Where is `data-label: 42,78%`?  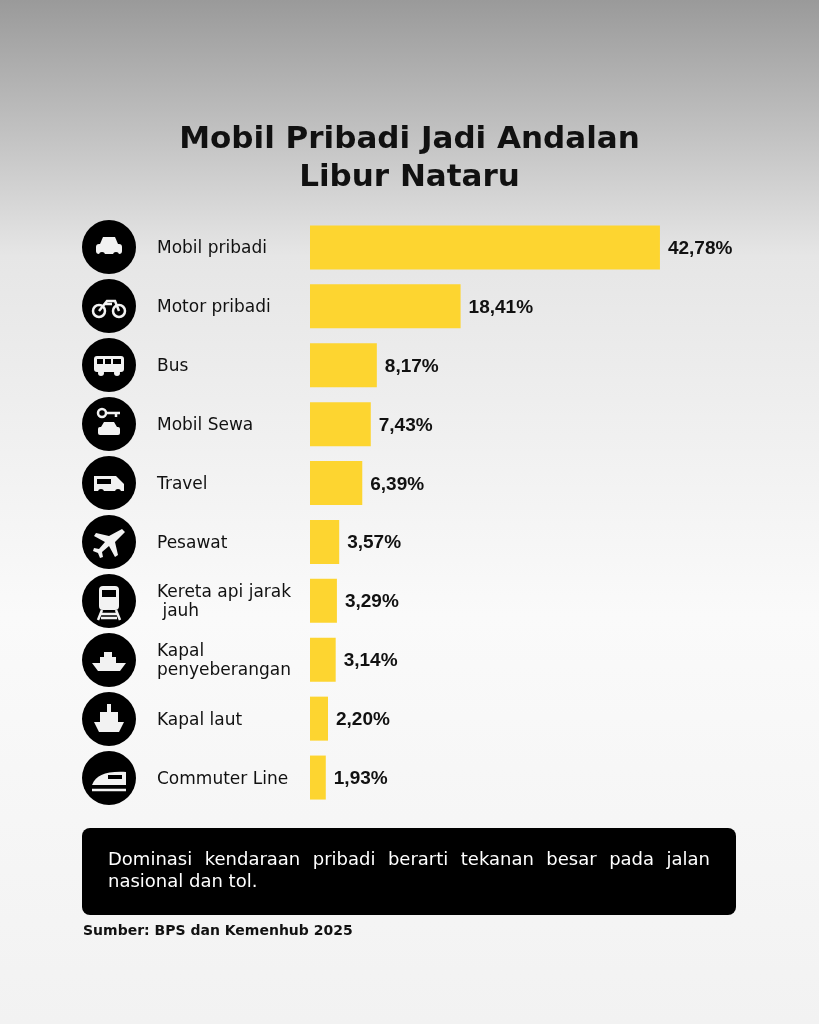
data-label: 42,78% is located at coordinates (700, 247).